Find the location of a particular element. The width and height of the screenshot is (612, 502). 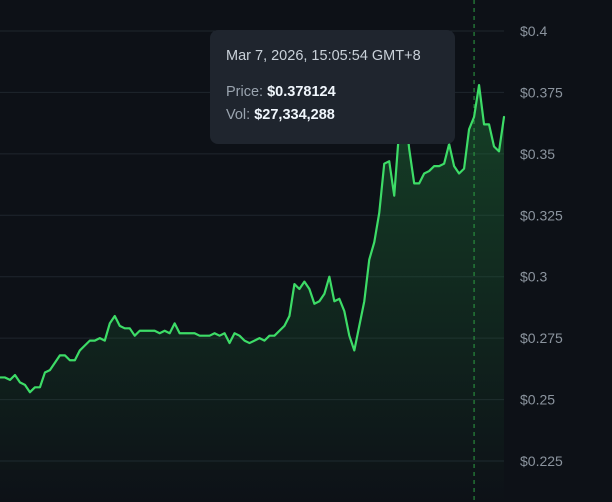

y-tick-label: $0.225 is located at coordinates (541, 461).